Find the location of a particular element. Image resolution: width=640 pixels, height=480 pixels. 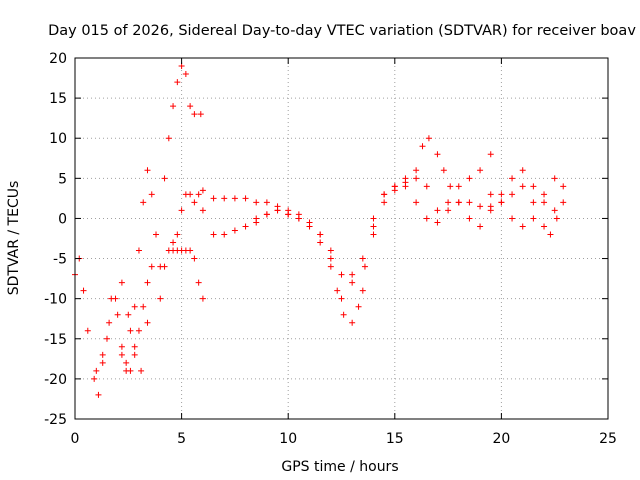

y-tick-label: -10 is located at coordinates (55, 300).